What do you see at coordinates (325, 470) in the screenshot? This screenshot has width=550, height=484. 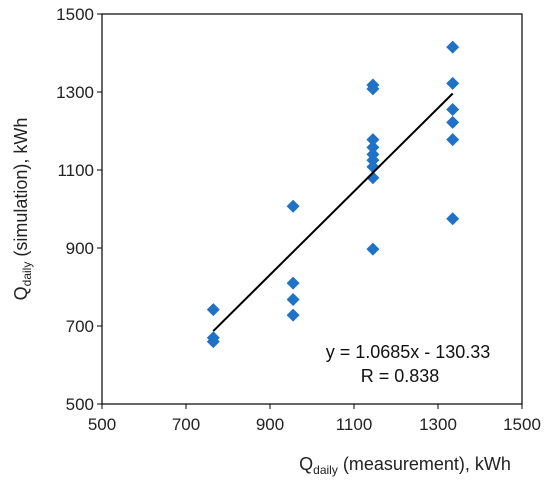 I see `x-axis-title-subscript: daily` at bounding box center [325, 470].